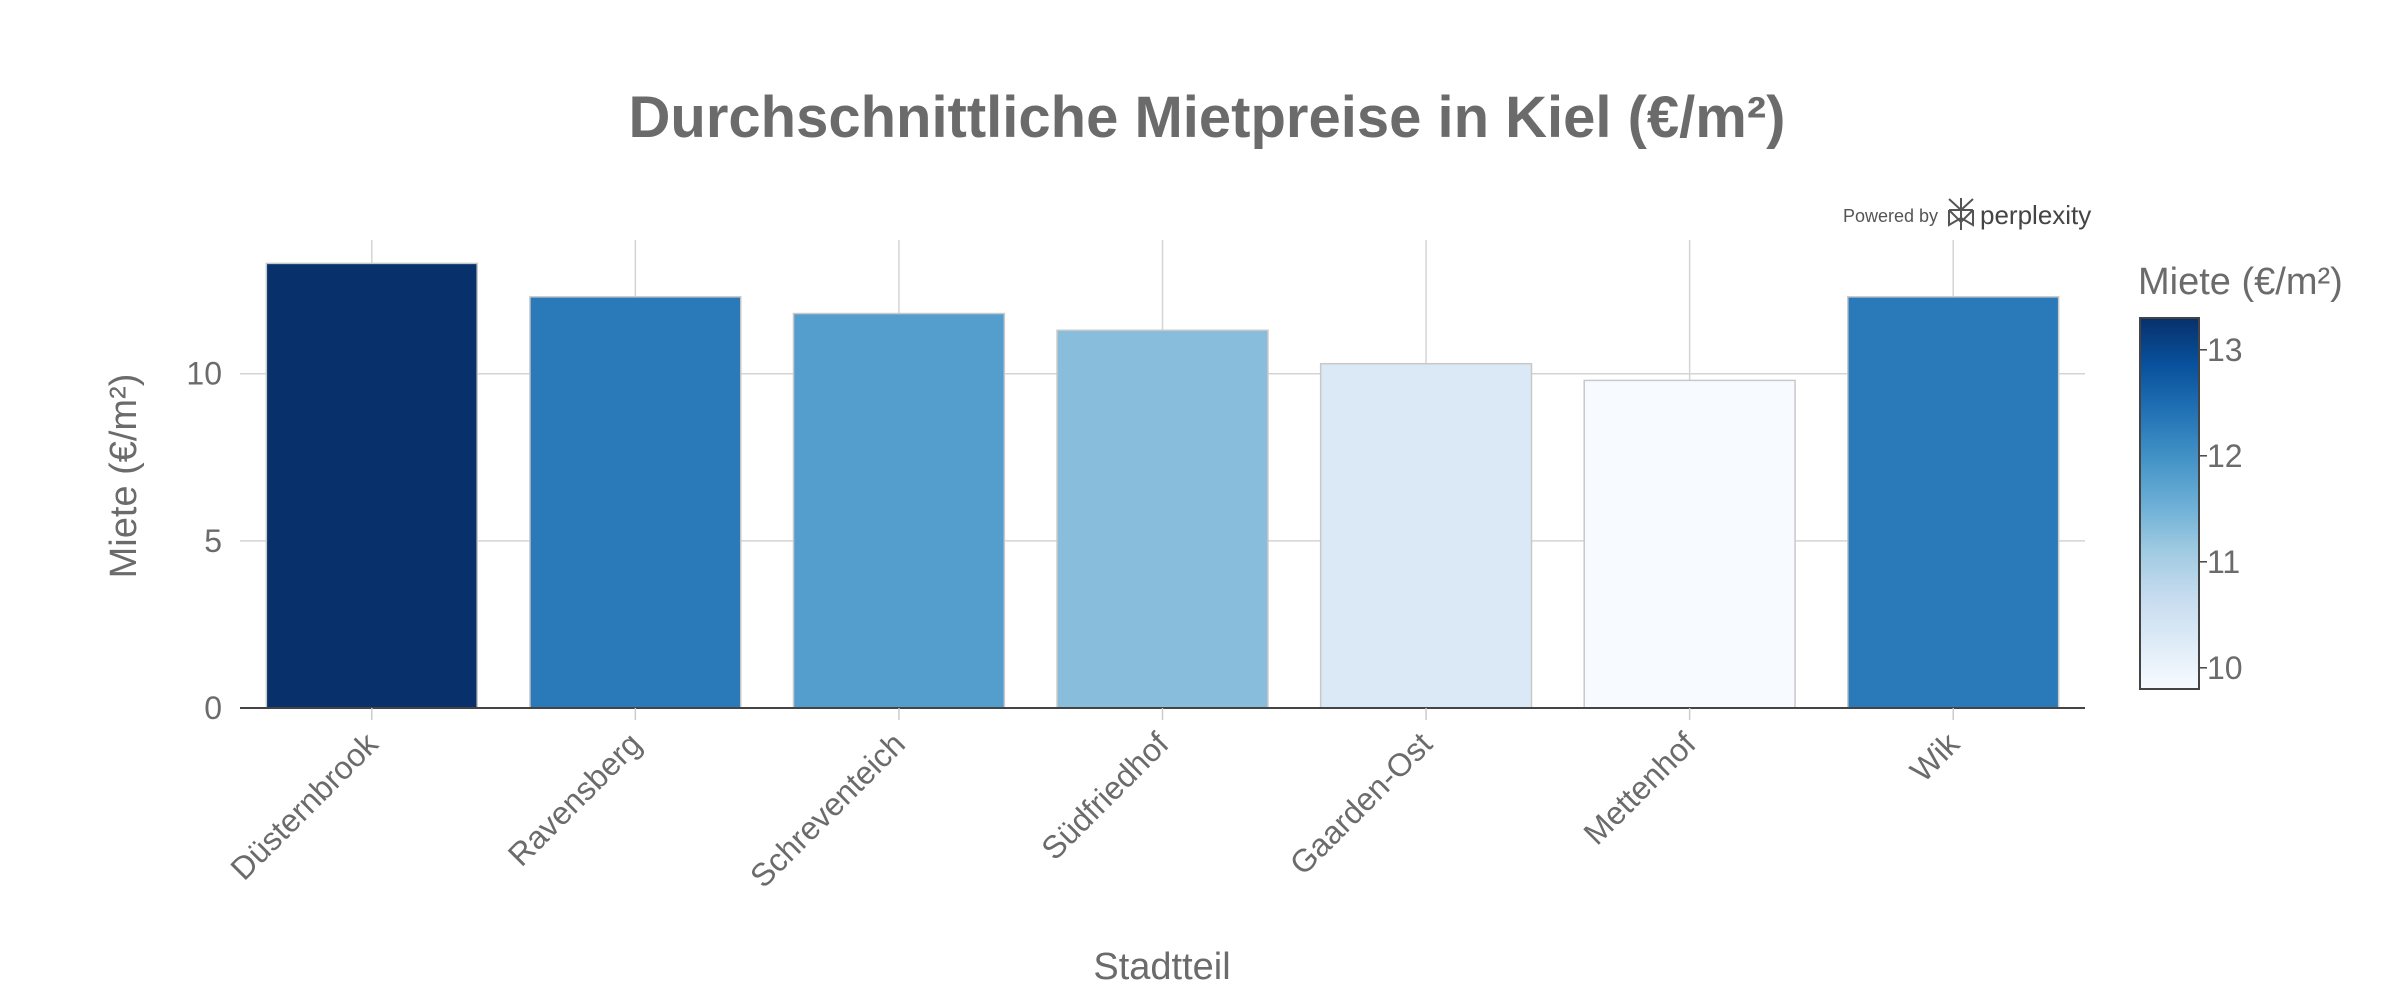 Image resolution: width=2400 pixels, height=1000 pixels. What do you see at coordinates (1935, 757) in the screenshot?
I see `x-tick-label: Wik` at bounding box center [1935, 757].